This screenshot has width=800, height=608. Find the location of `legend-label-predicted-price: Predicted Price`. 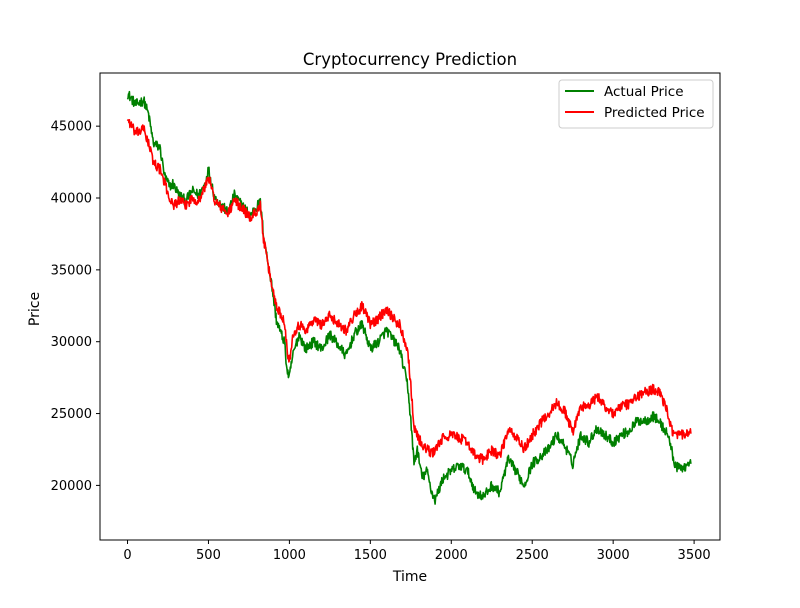

legend-label-predicted-price: Predicted Price is located at coordinates (654, 113).